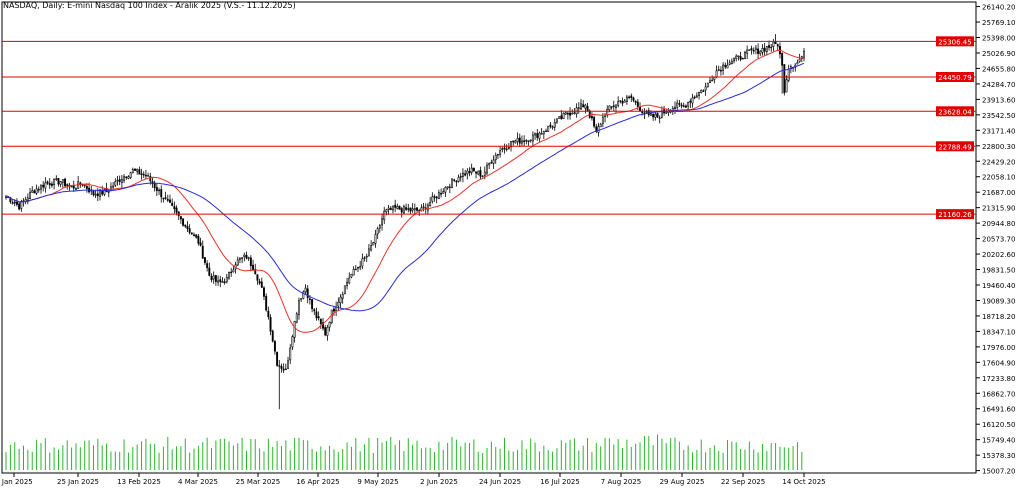 Image resolution: width=1024 pixels, height=492 pixels. What do you see at coordinates (998, 472) in the screenshot?
I see `y-tick-label: 15007.20` at bounding box center [998, 472].